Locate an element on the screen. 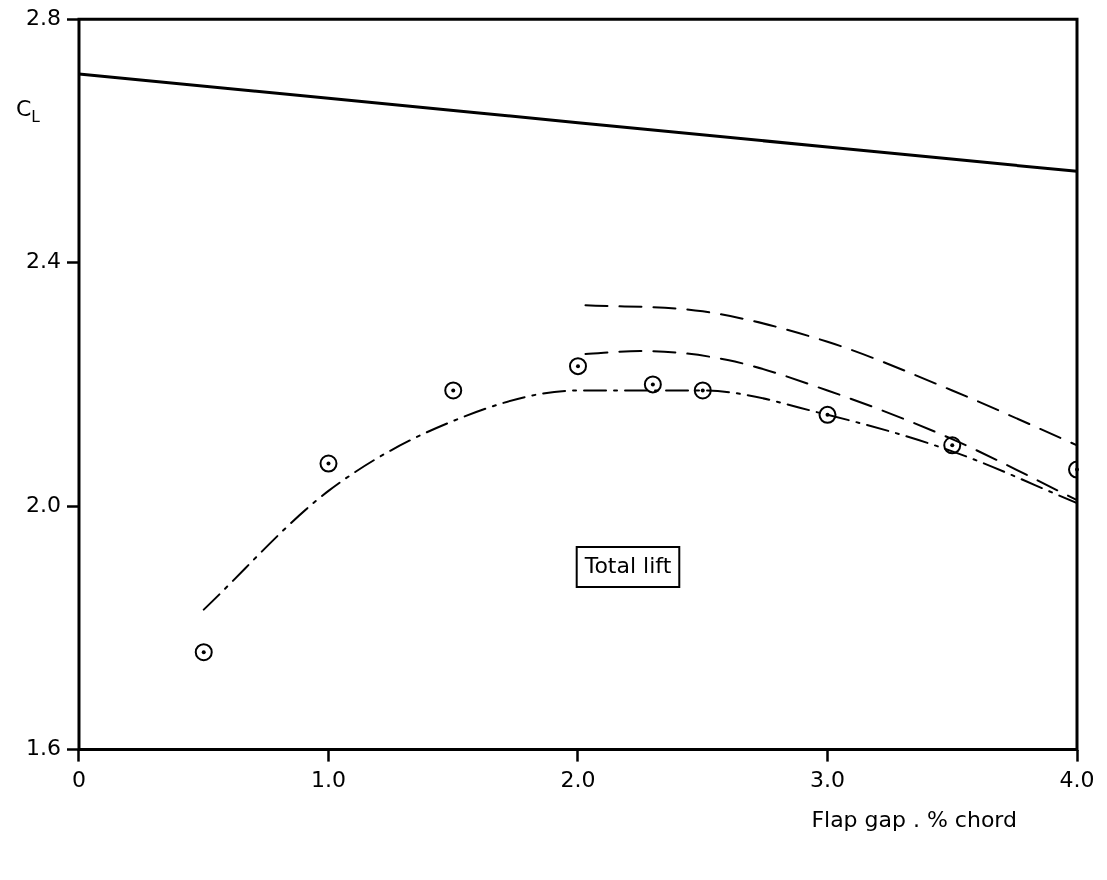 This screenshot has width=1107, height=880. x-tick-label: 4.0 is located at coordinates (1077, 779).